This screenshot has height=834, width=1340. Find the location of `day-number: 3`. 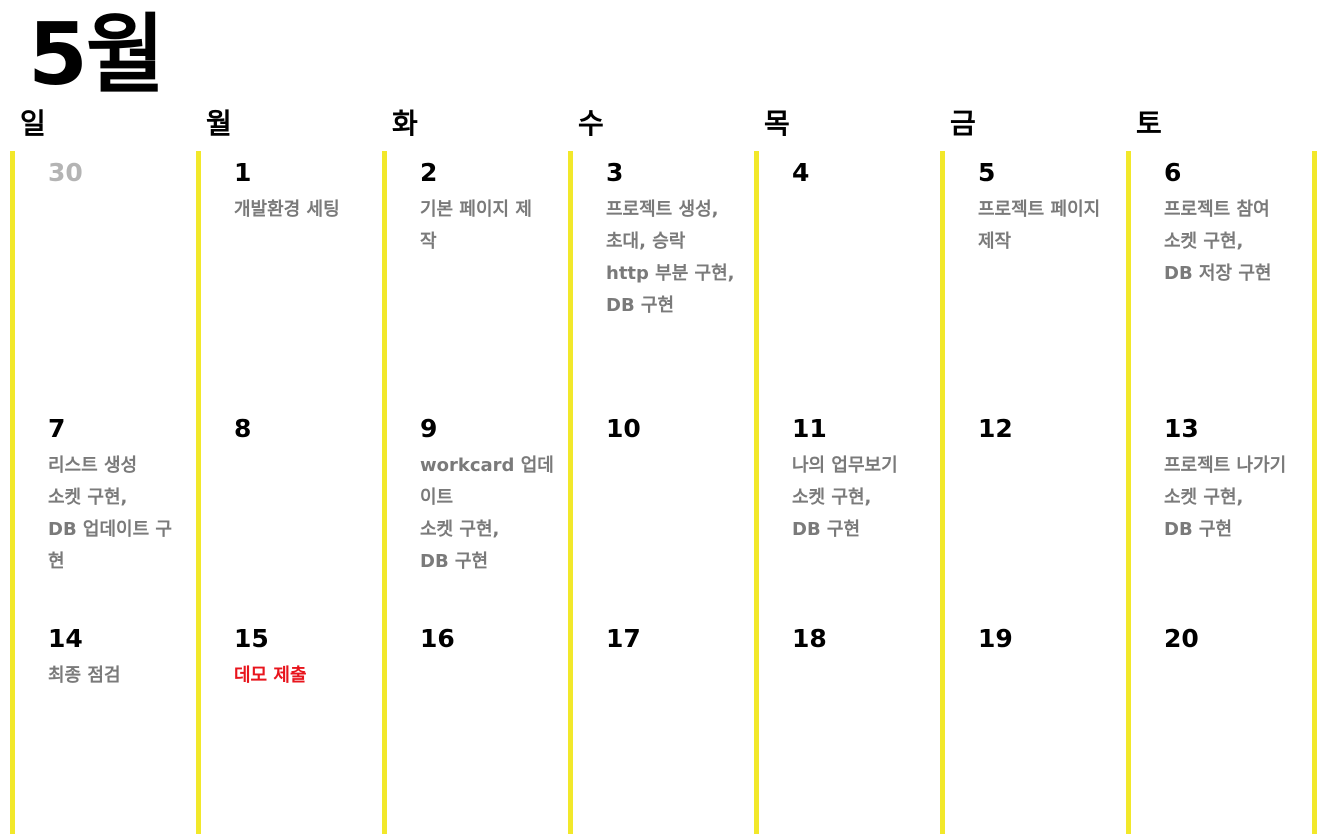

day-number: 3 is located at coordinates (615, 172).